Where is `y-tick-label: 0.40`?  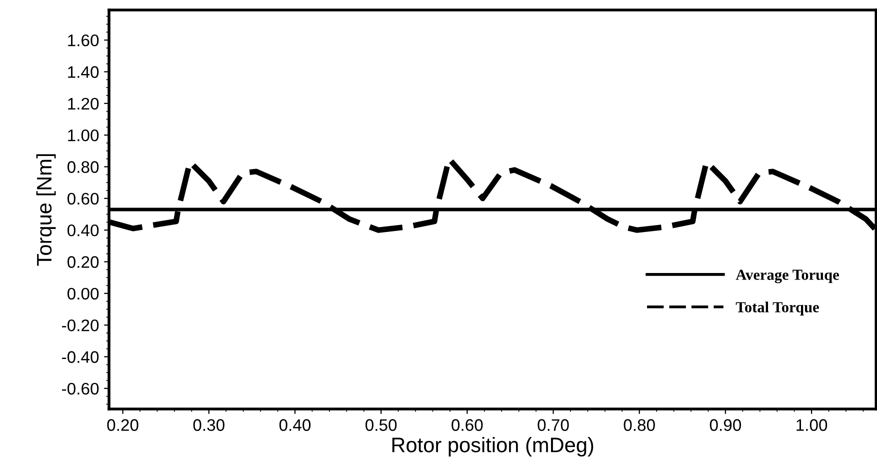
y-tick-label: 0.40 is located at coordinates (83, 230).